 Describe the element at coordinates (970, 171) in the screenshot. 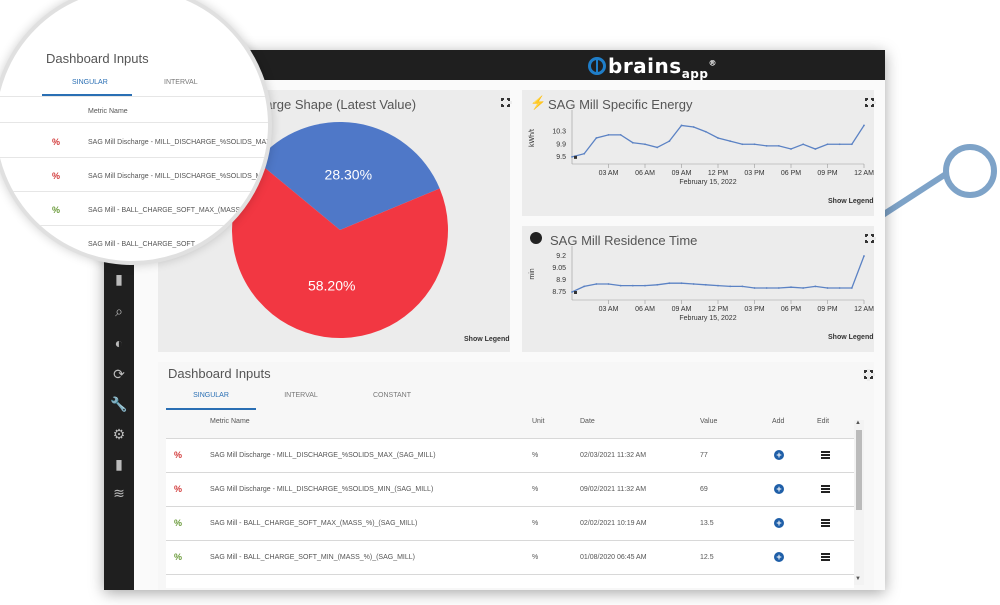

I see `magnifier-ring` at that location.